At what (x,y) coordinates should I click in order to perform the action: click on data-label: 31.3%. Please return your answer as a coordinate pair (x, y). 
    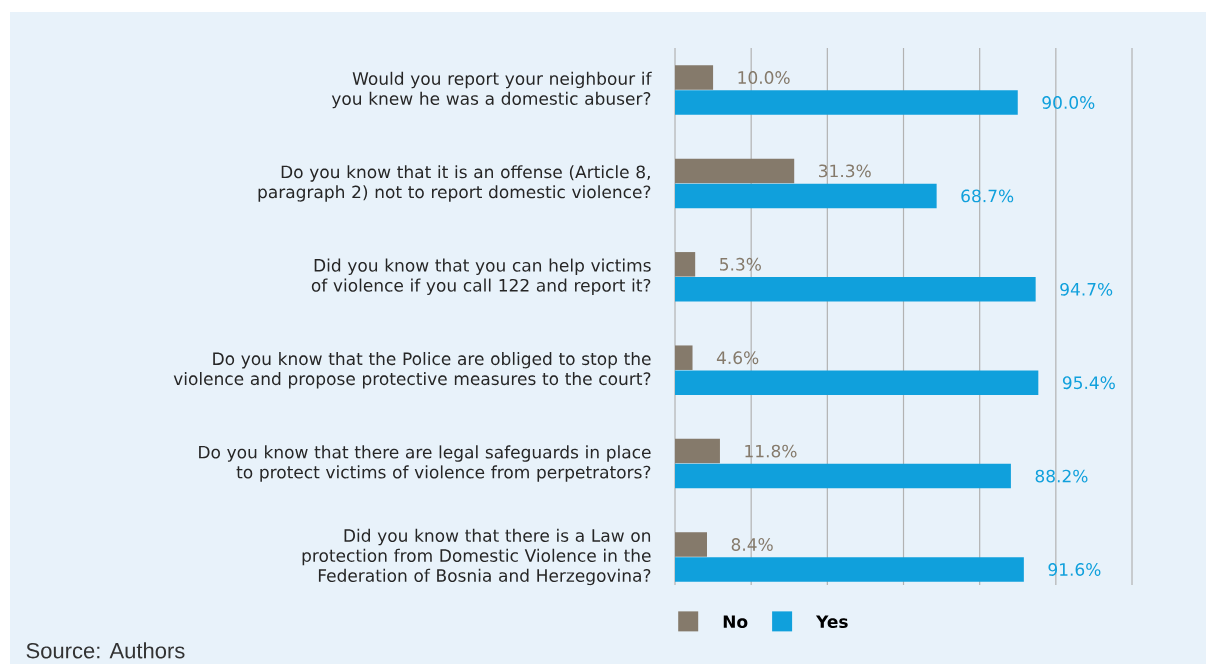
    Looking at the image, I should click on (845, 171).